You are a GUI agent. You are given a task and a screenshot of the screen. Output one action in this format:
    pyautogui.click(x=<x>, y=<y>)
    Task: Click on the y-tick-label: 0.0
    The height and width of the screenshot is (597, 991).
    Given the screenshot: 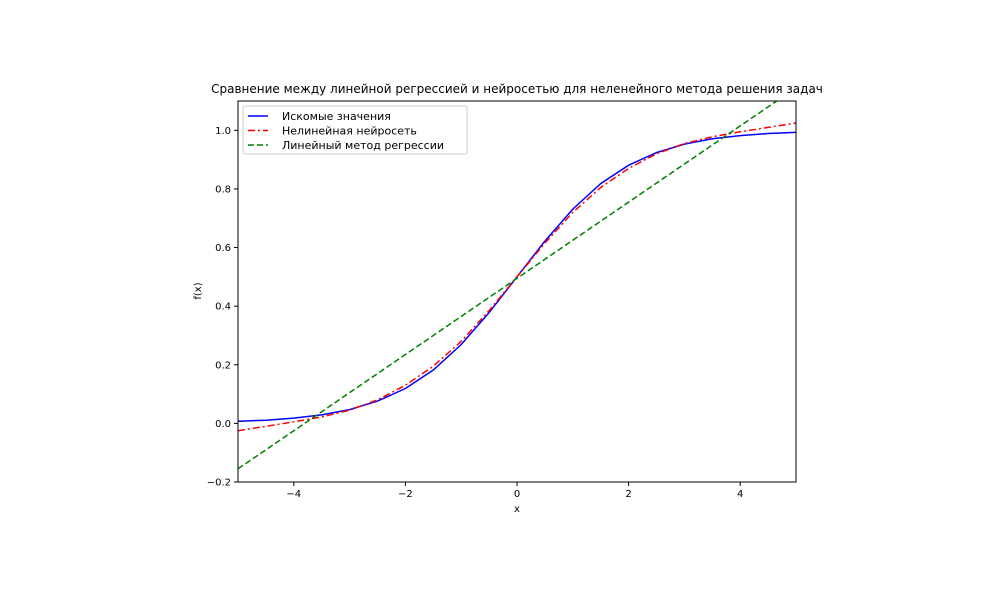 What is the action you would take?
    pyautogui.click(x=223, y=424)
    